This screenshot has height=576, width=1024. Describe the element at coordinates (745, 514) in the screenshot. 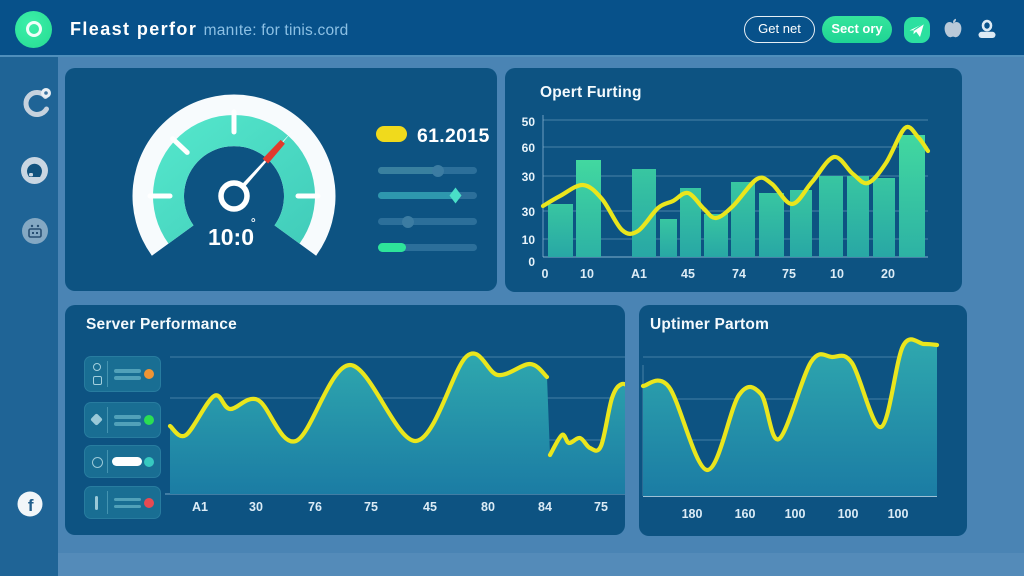

I see `svg-text: 160` at that location.